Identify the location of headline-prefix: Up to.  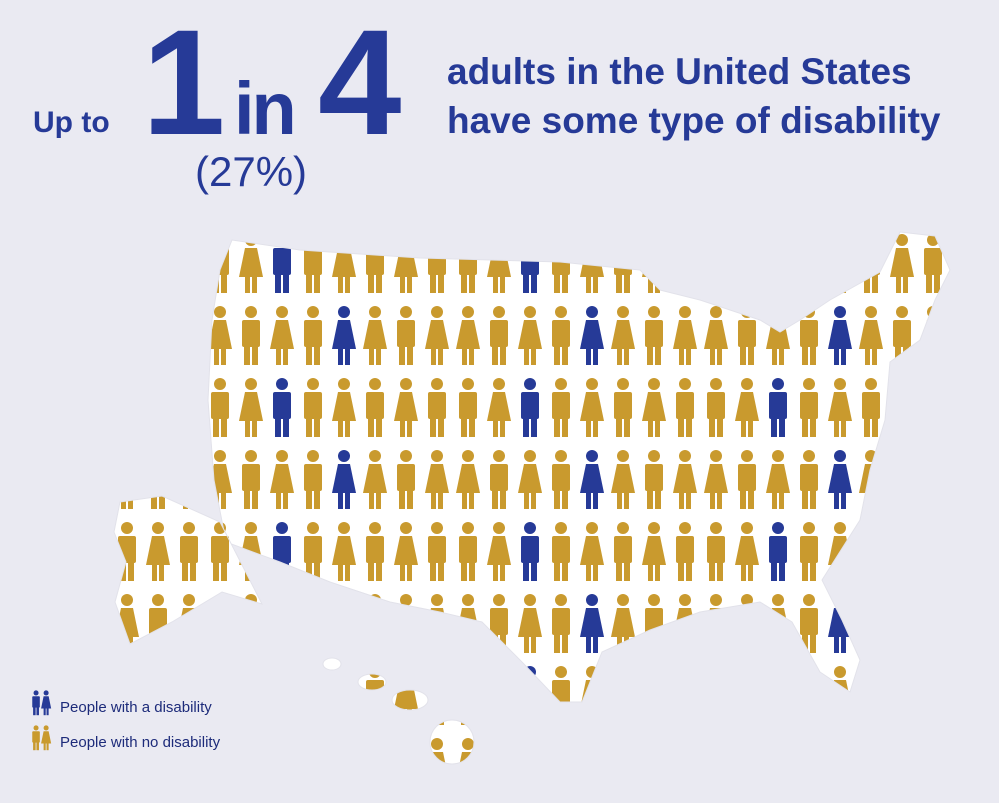
(71, 122).